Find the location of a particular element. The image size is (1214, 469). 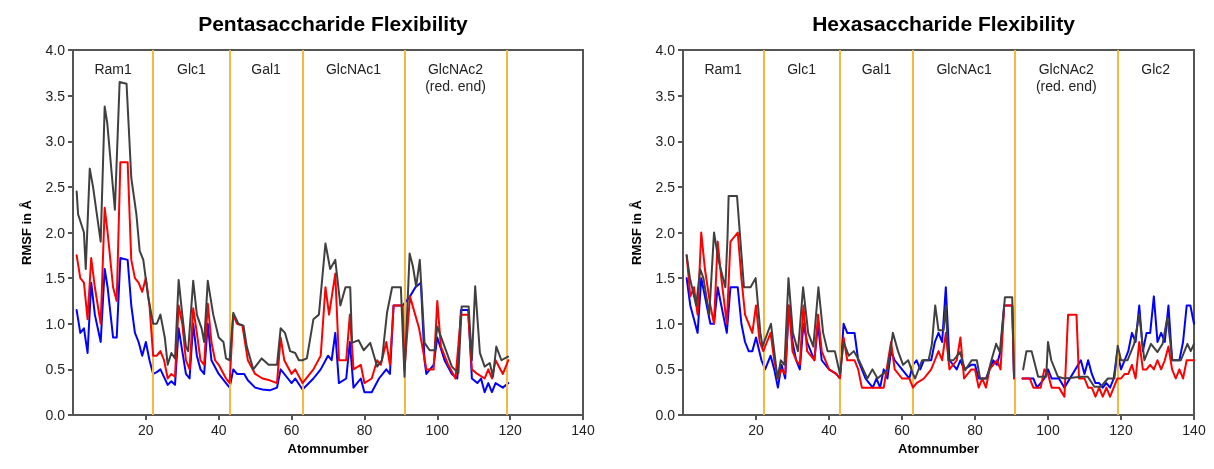

chart-title: Hexasaccharide Flexibility is located at coordinates (944, 23).